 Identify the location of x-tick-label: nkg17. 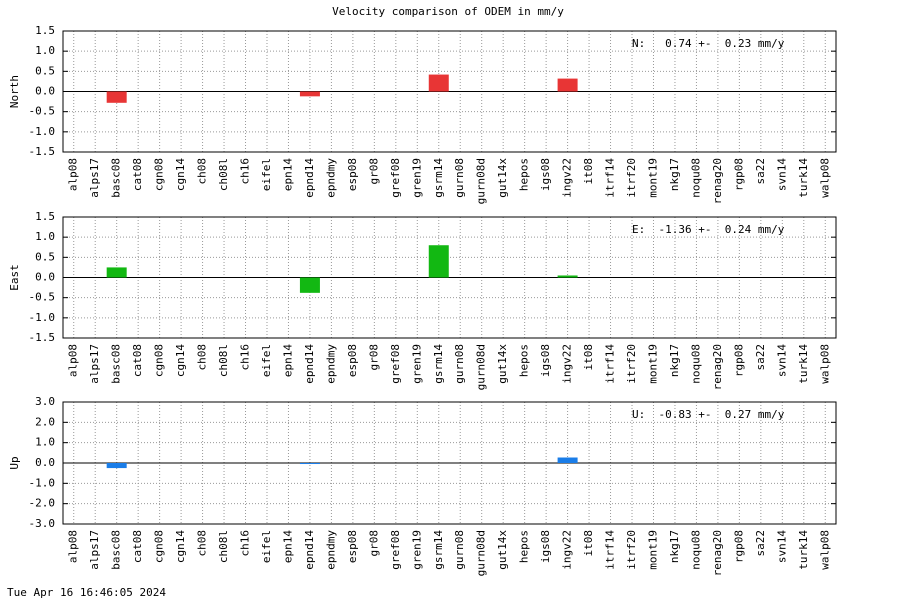
(674, 360).